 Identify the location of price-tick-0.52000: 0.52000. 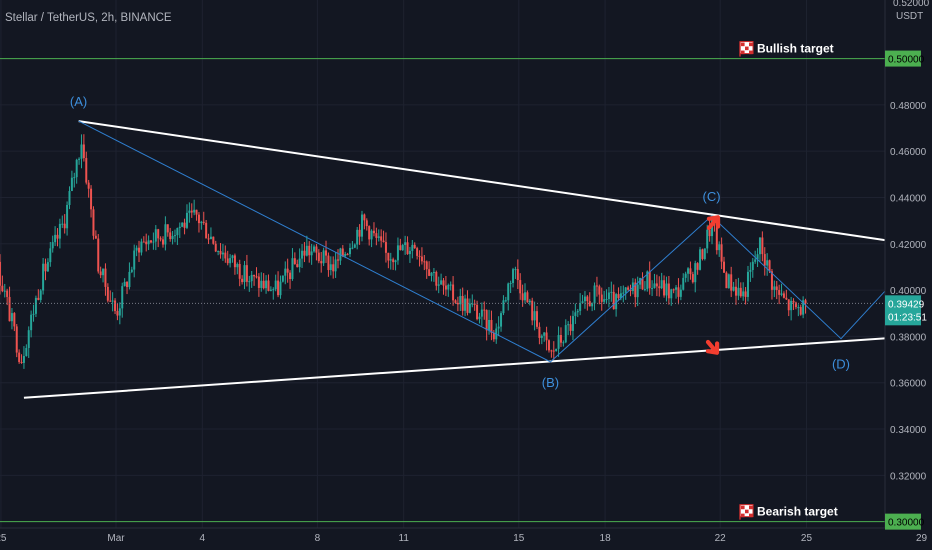
(911, 4).